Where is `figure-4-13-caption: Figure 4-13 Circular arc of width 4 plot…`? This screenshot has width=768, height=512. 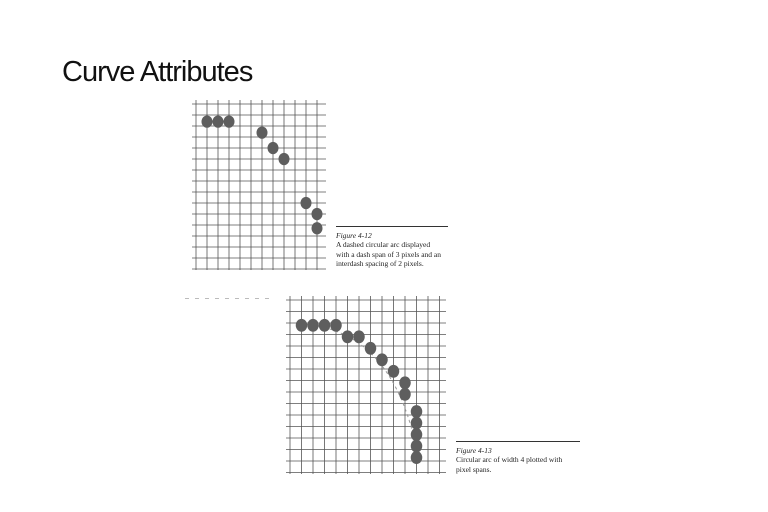
figure-4-13-caption: Figure 4-13 Circular arc of width 4 plot… is located at coordinates (518, 457).